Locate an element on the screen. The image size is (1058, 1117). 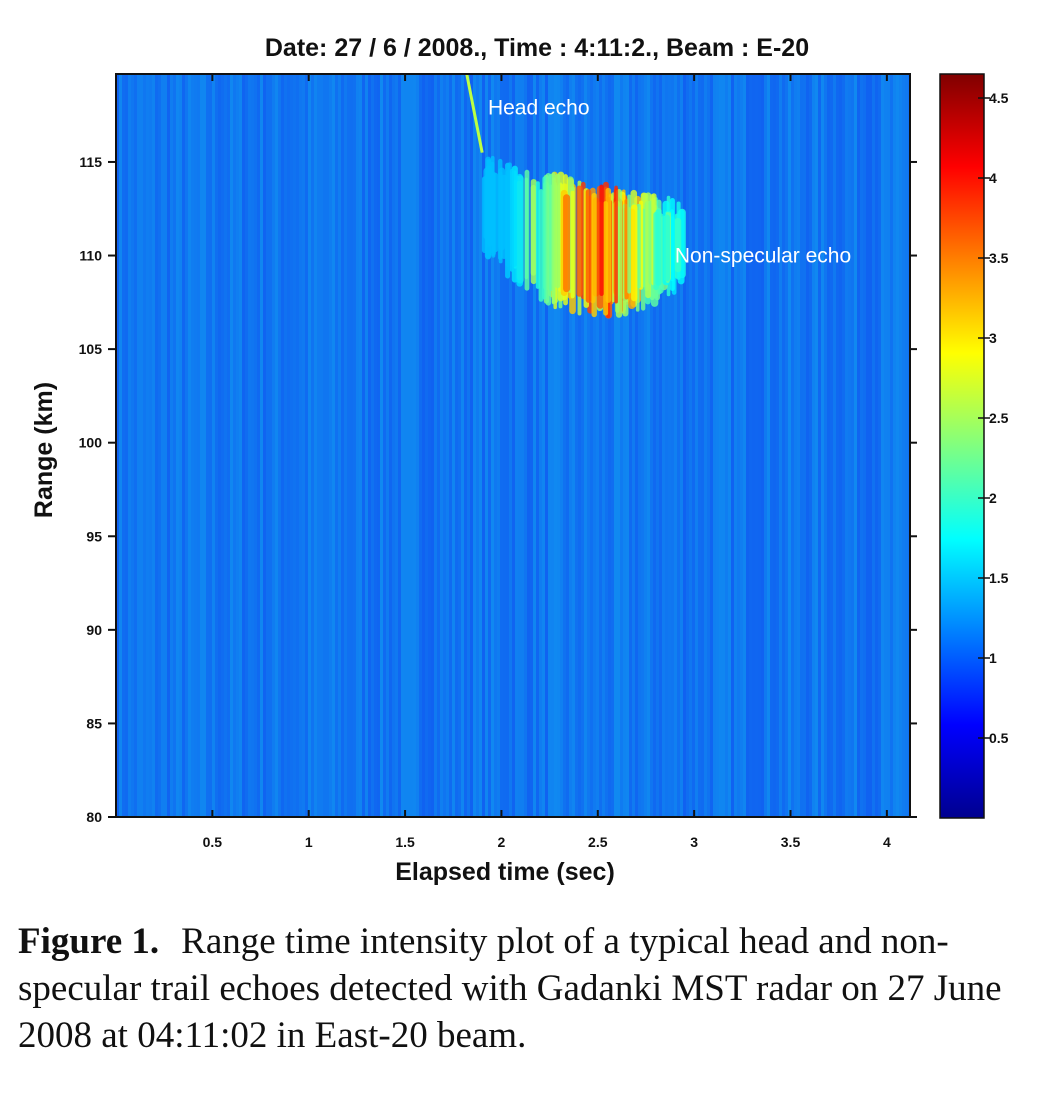
x-tick-label: 0.5 is located at coordinates (213, 842).